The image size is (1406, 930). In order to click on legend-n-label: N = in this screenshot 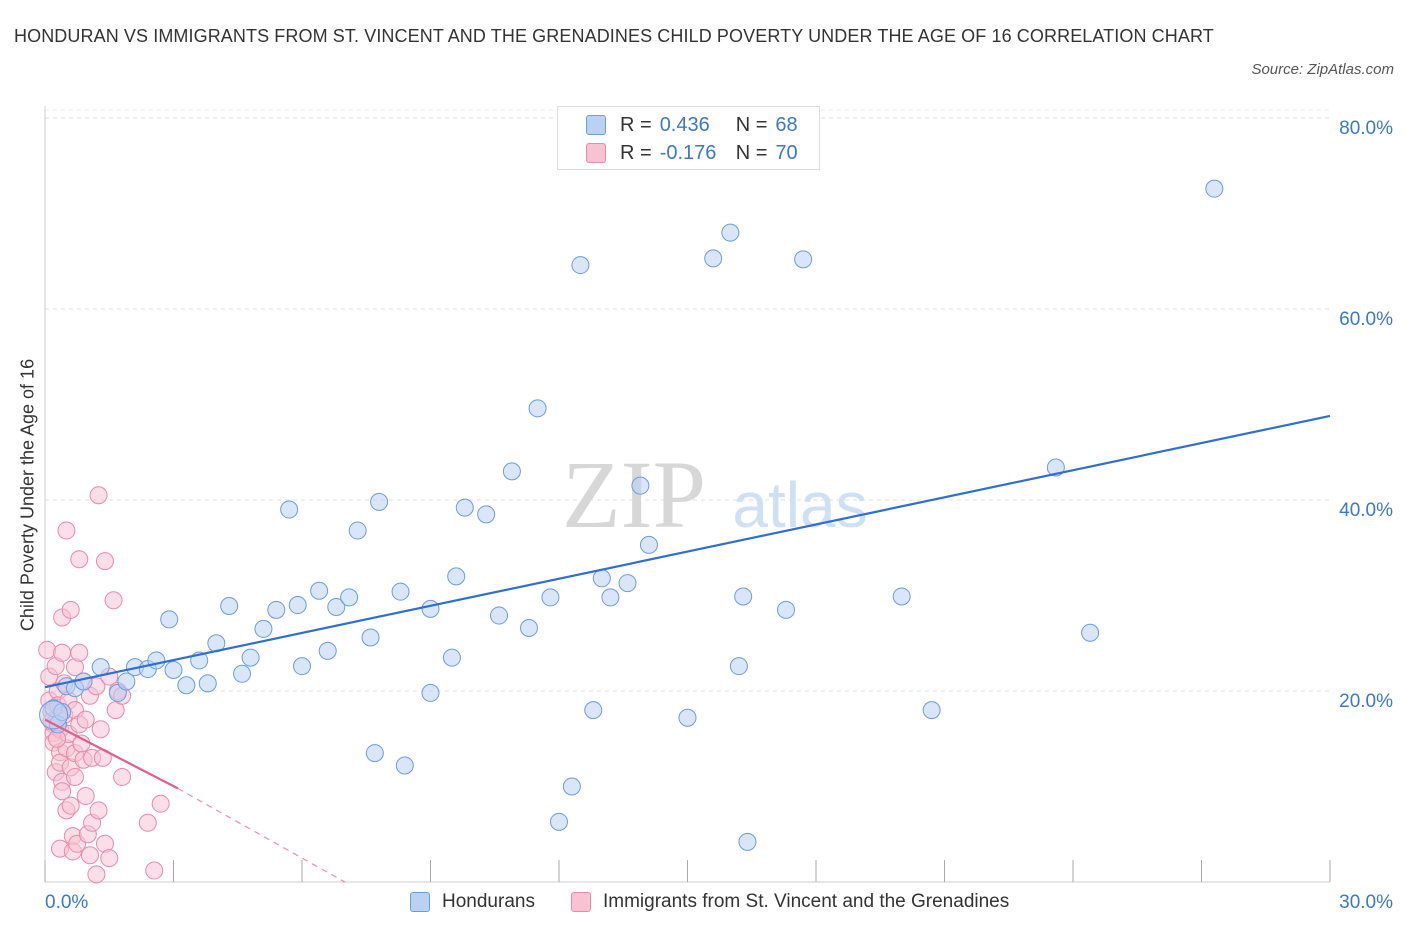, I will do `click(751, 124)`.